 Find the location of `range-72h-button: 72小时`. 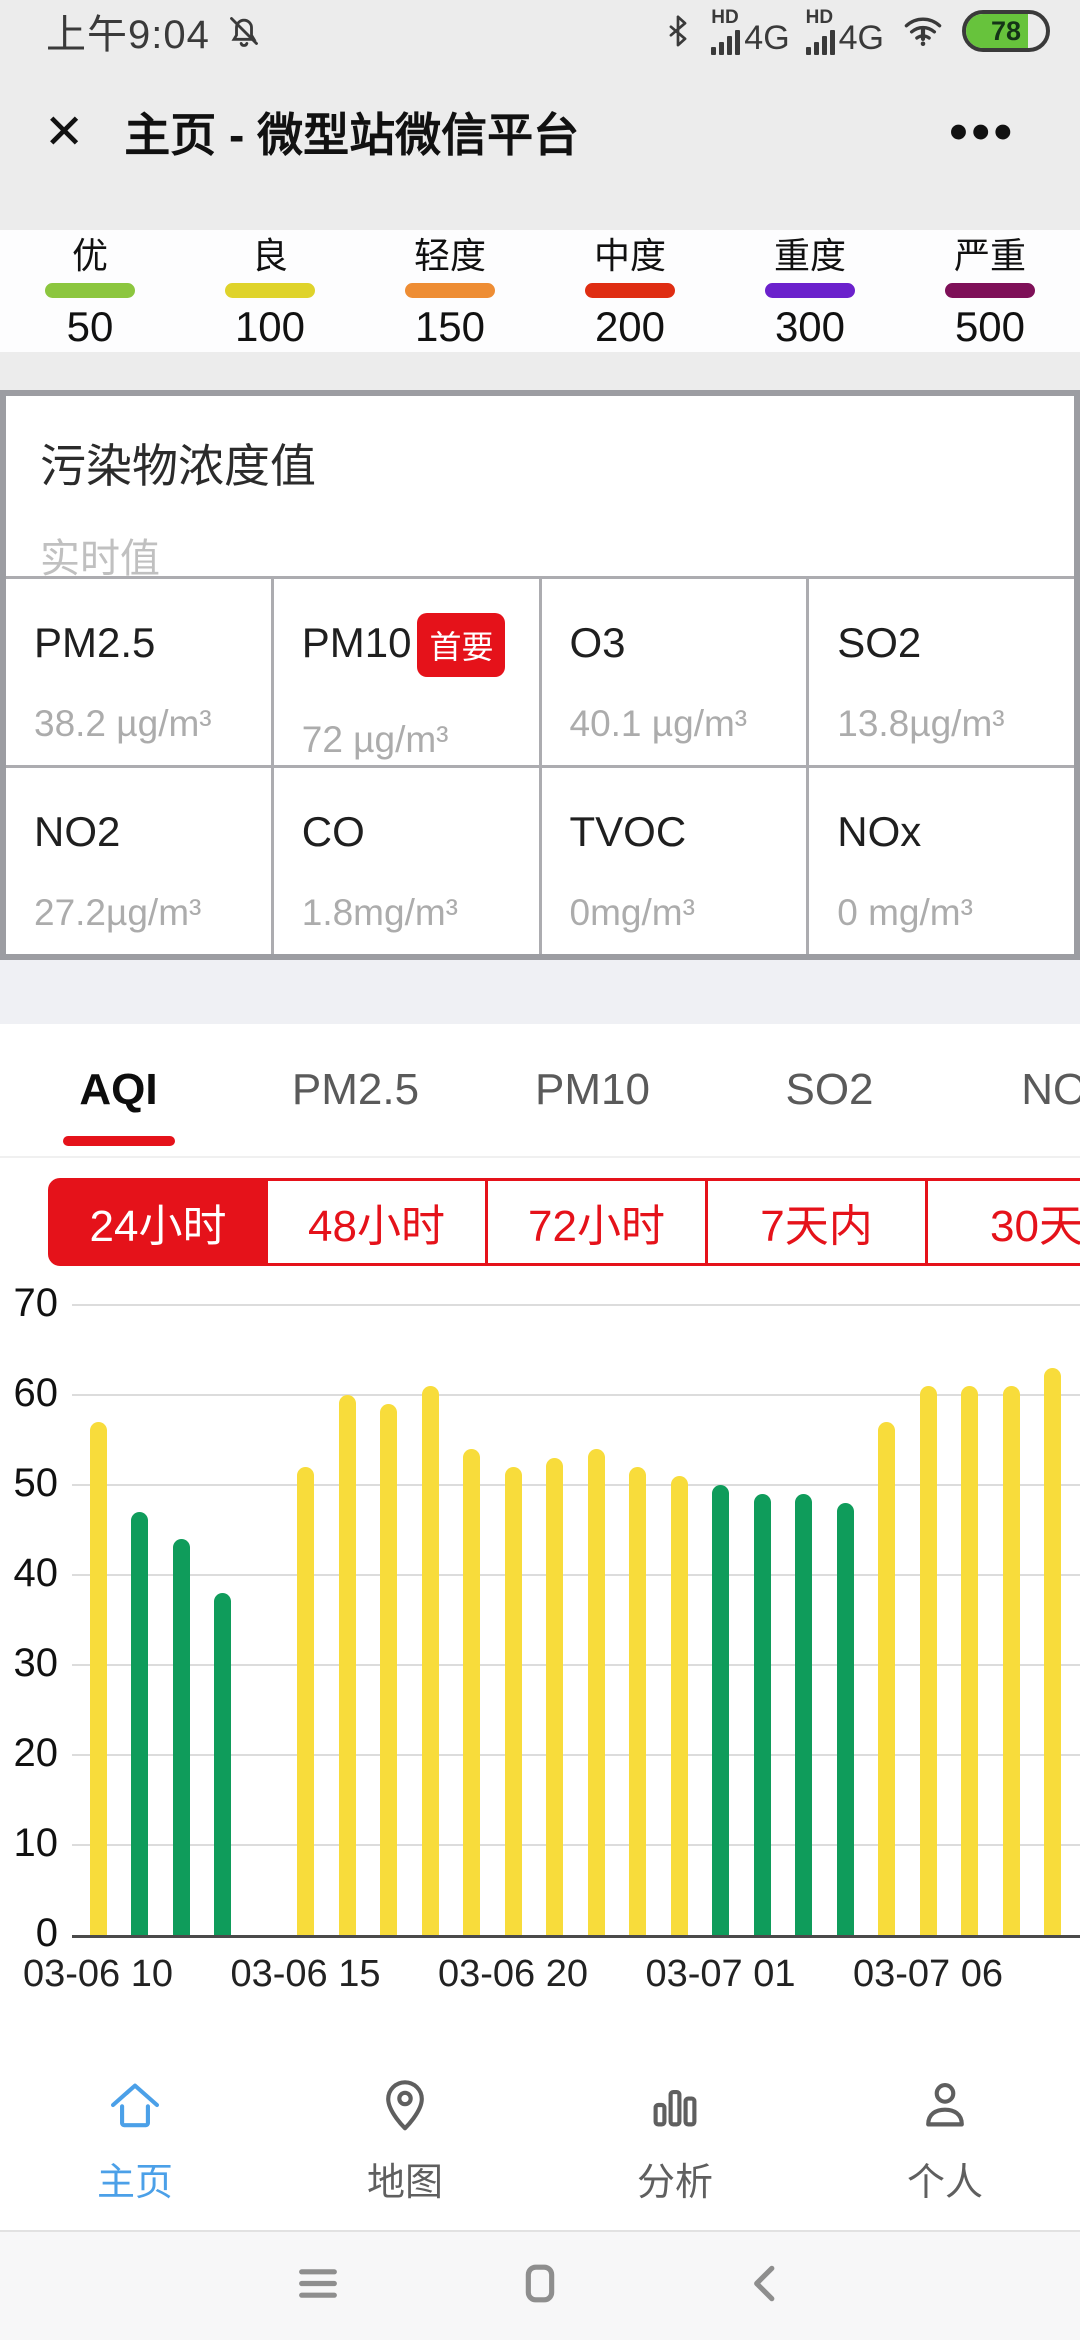

range-72h-button: 72小时 is located at coordinates (598, 1222).